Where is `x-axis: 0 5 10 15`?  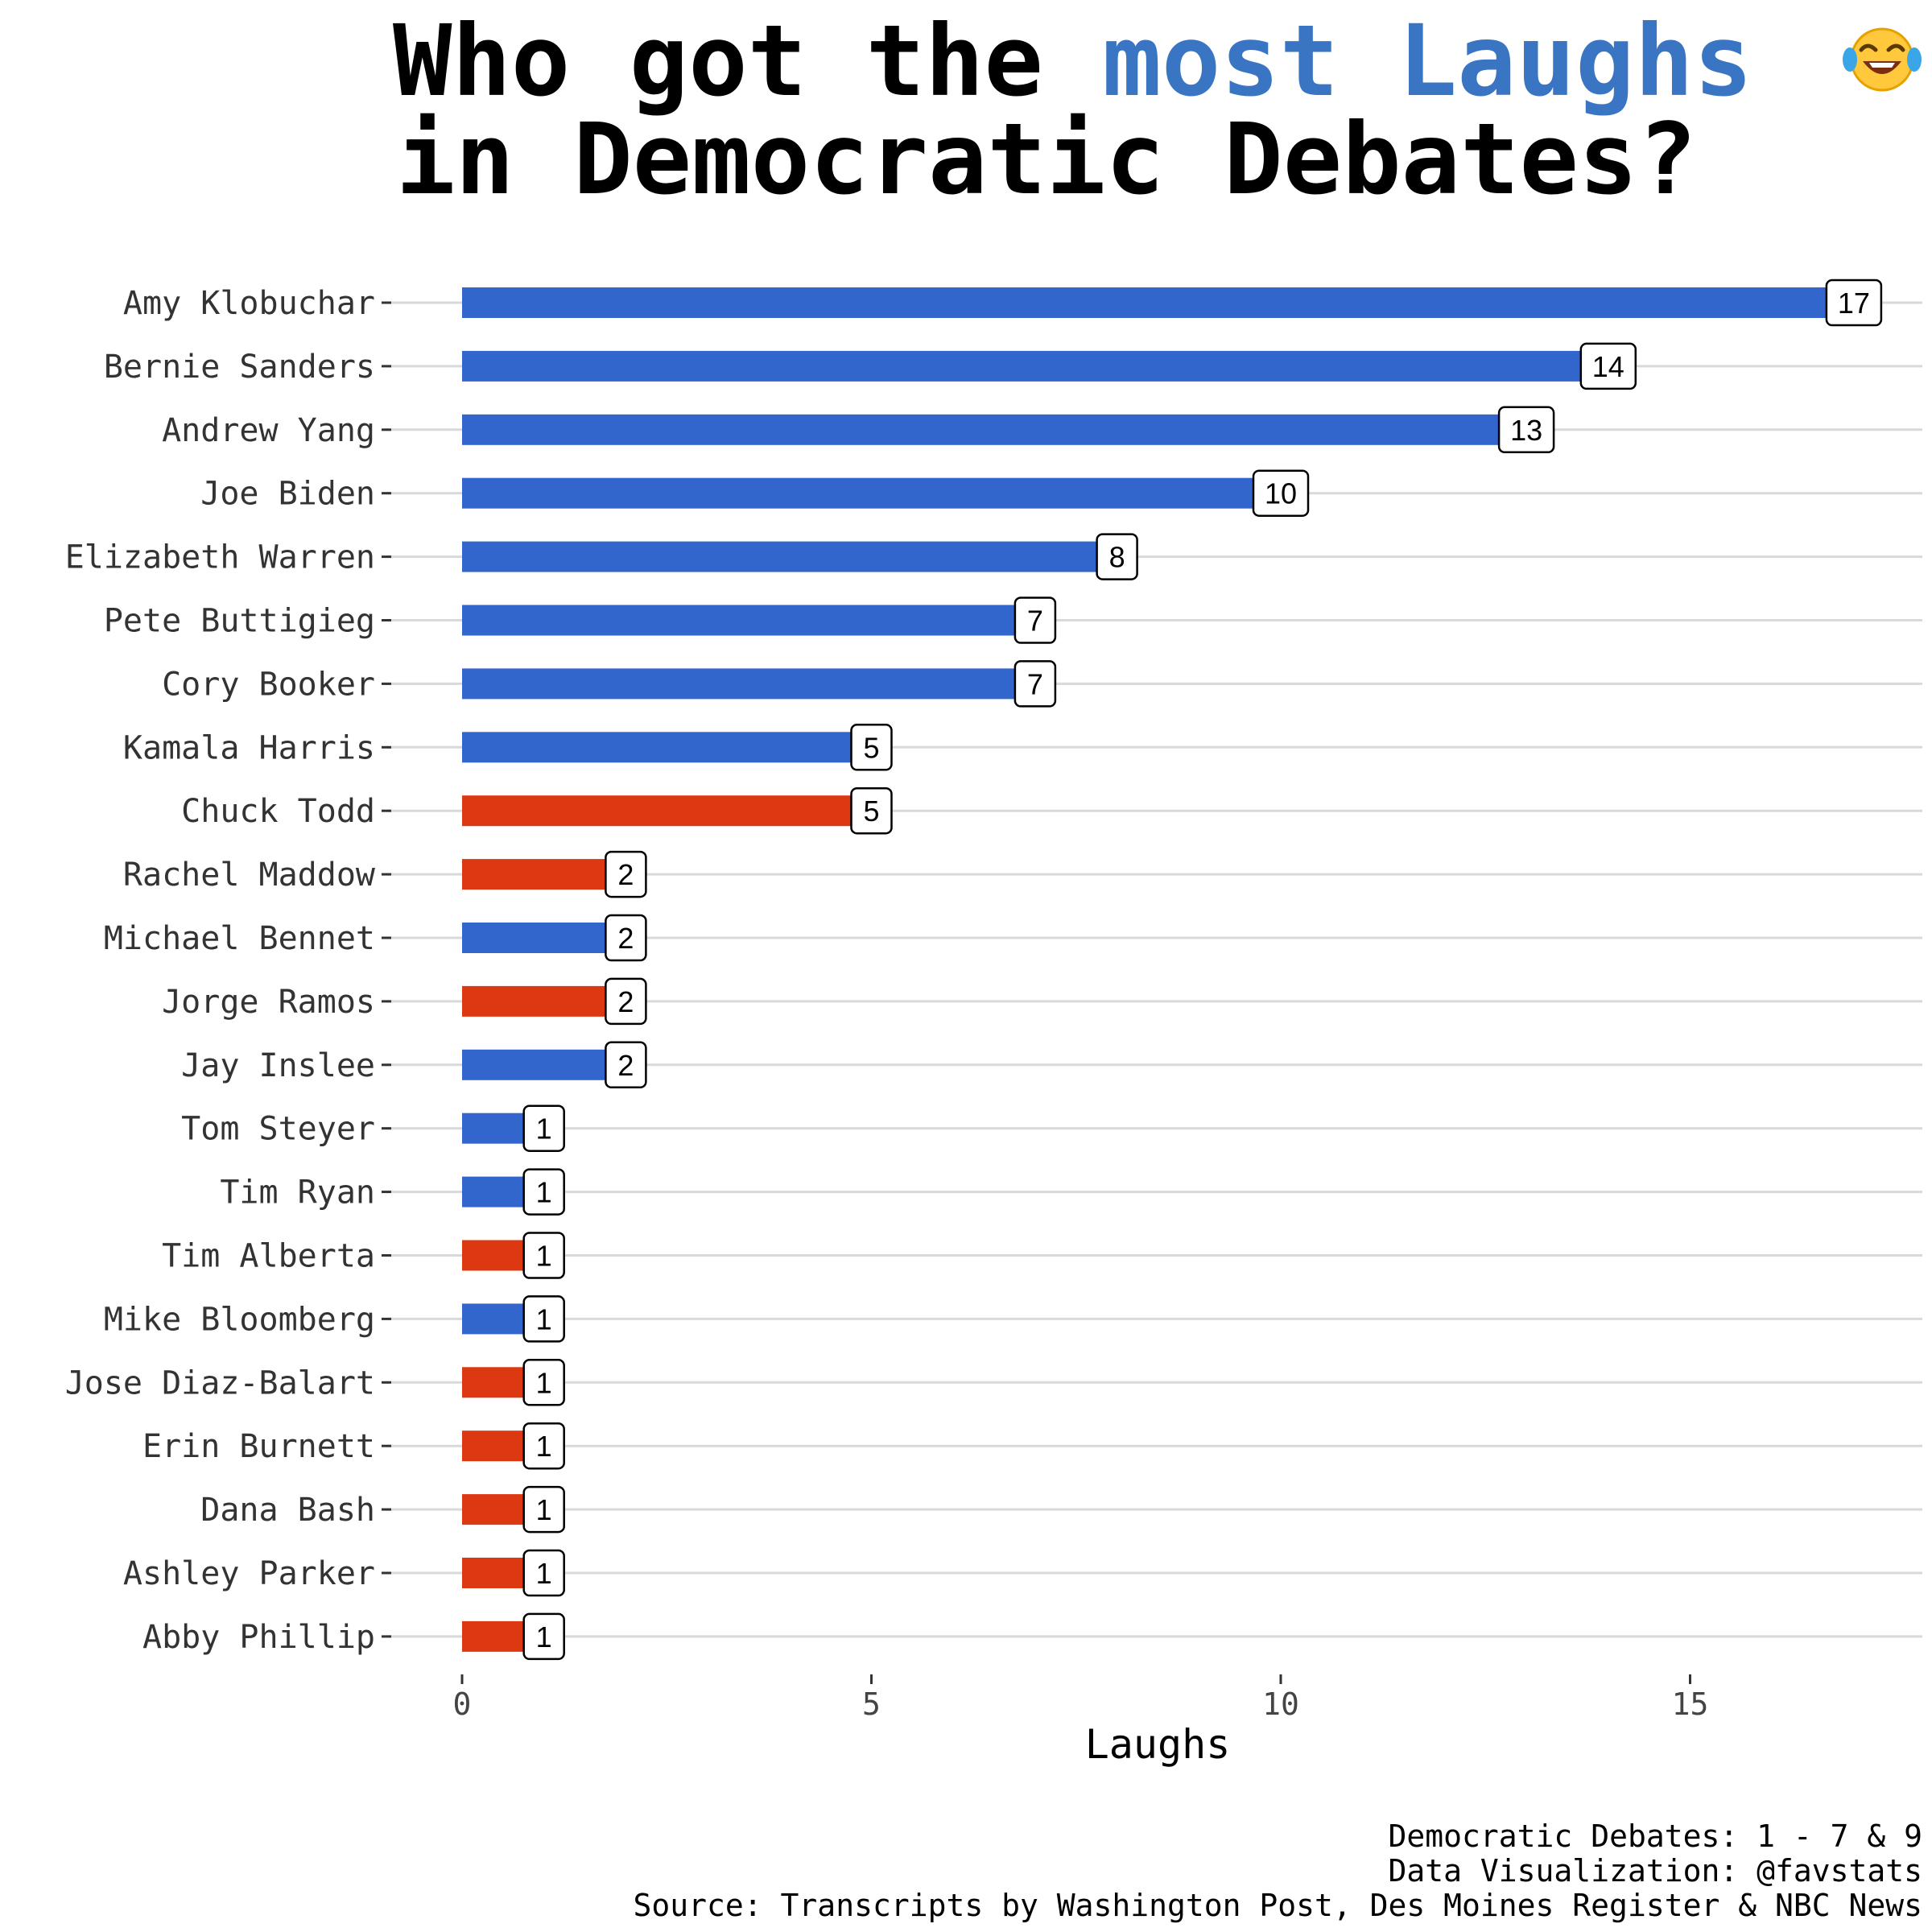 x-axis: 0 5 10 15 is located at coordinates (1081, 1698).